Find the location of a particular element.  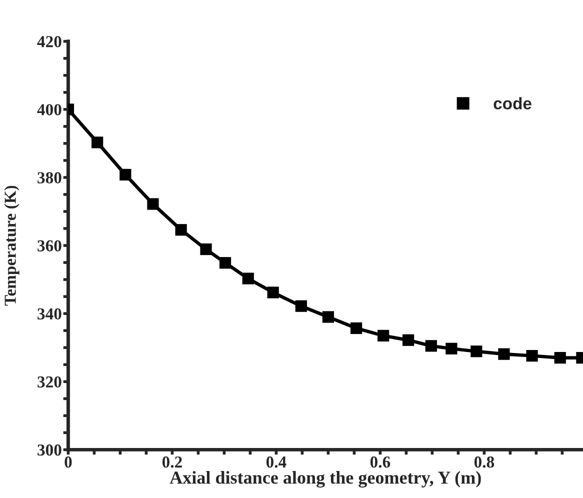

y-tick-label: 400 is located at coordinates (49, 110).